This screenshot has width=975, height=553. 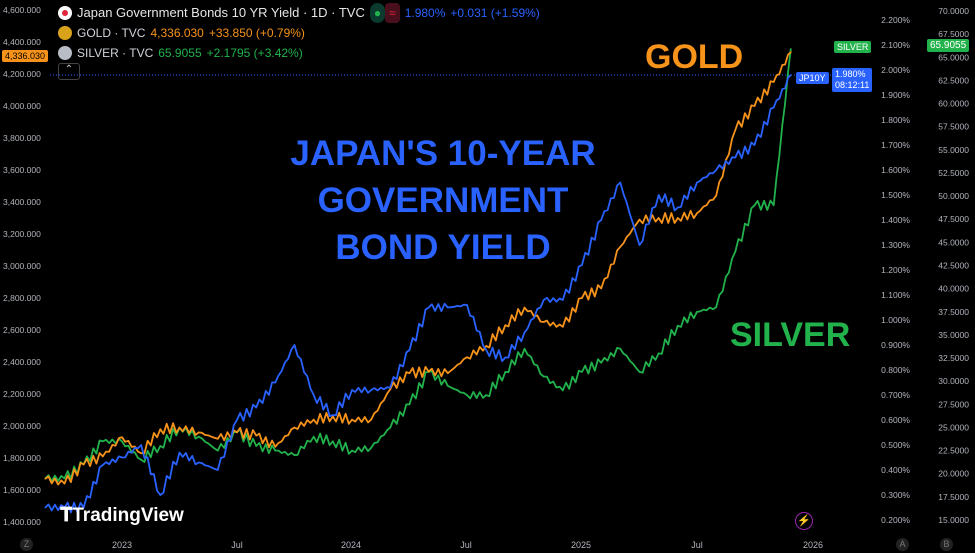 I want to click on tradingview-logo: 𝐓TradingView, so click(x=122, y=516).